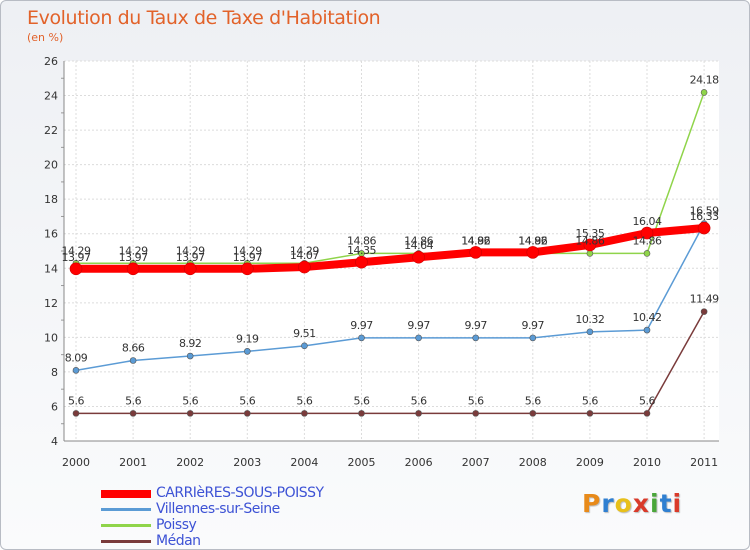 The width and height of the screenshot is (750, 550). I want to click on y-tick-label: 26, so click(51, 61).